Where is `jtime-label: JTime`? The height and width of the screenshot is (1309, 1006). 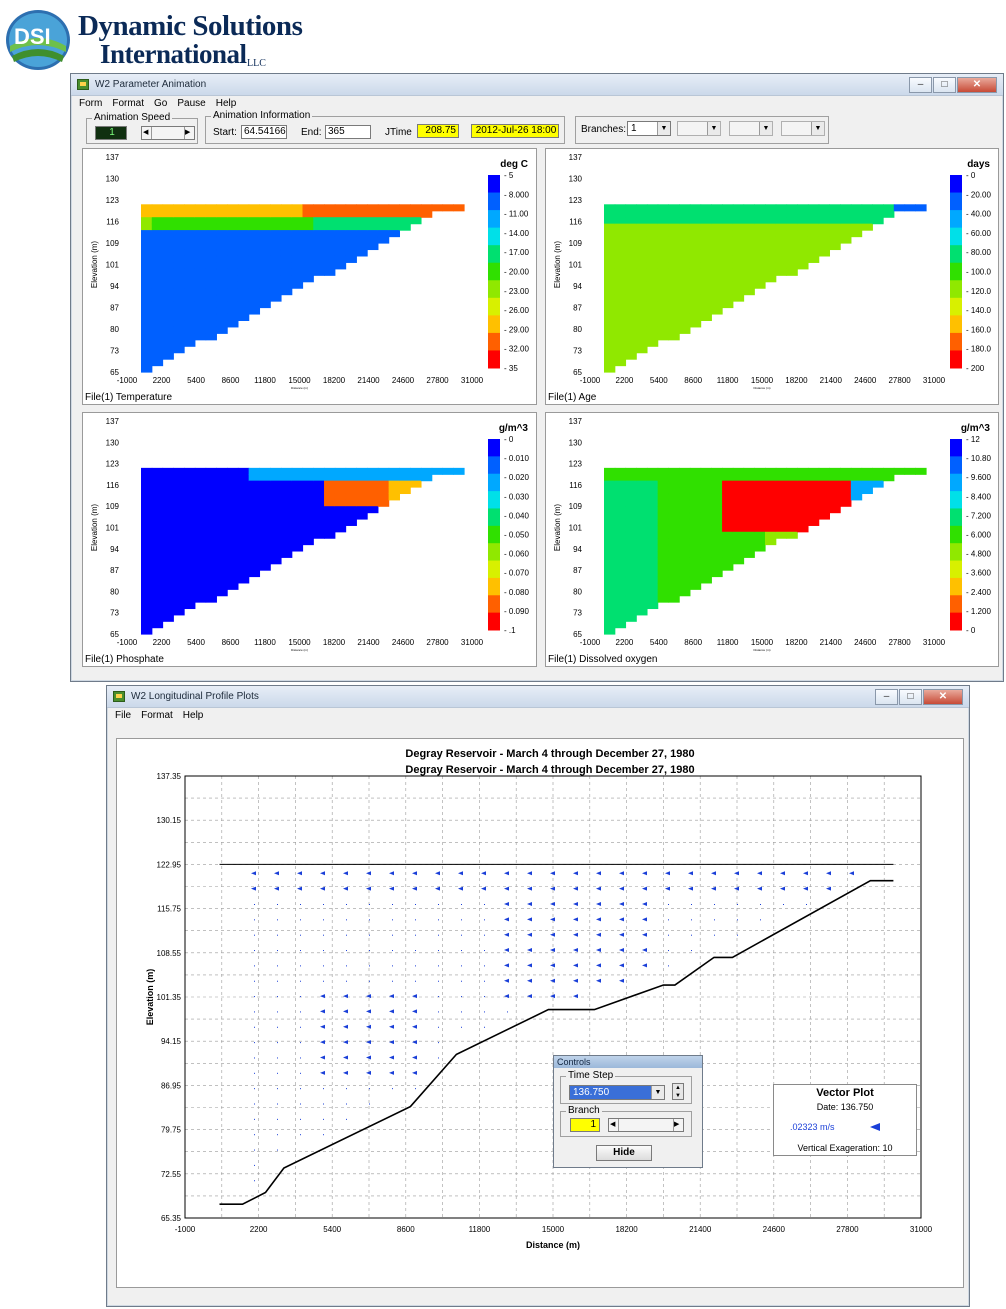
jtime-label: JTime is located at coordinates (398, 132).